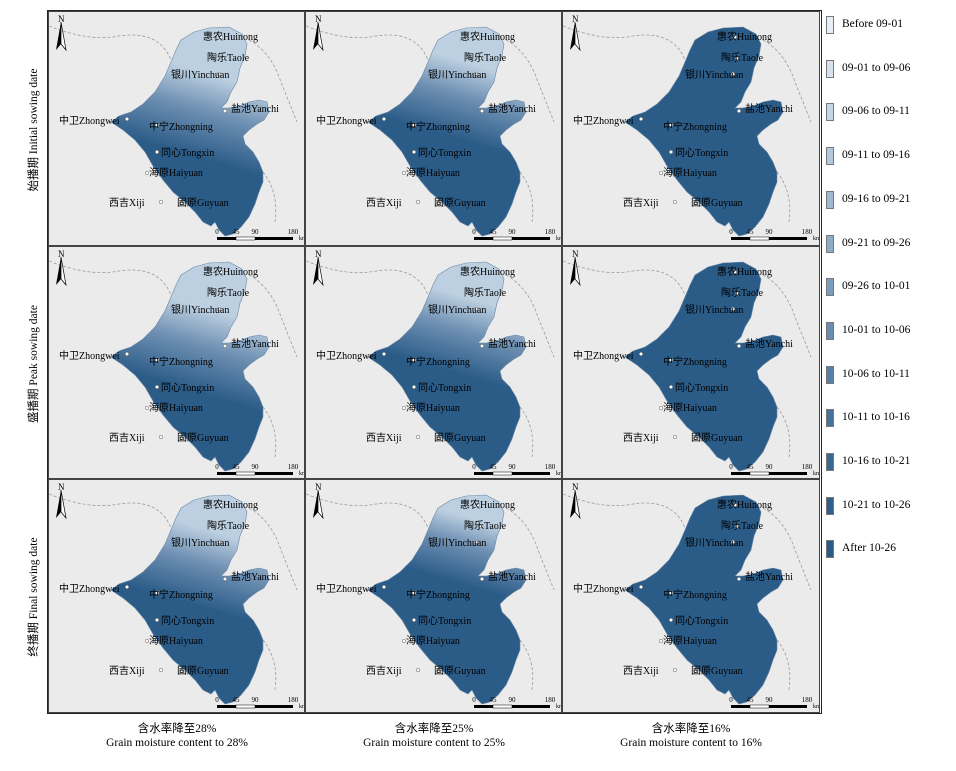 The width and height of the screenshot is (956, 771). Describe the element at coordinates (869, 548) in the screenshot. I see `legend-label: After 10-26` at that location.